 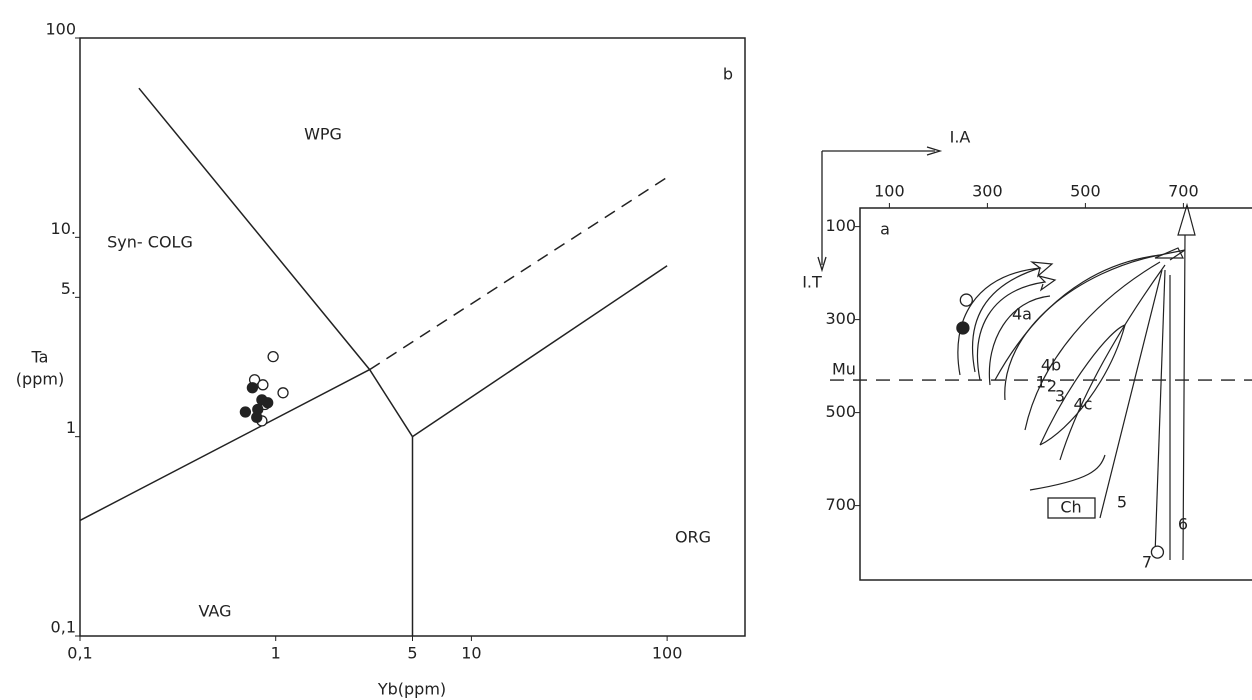 I want to click on x-tick-label: 5, so click(x=412, y=653).